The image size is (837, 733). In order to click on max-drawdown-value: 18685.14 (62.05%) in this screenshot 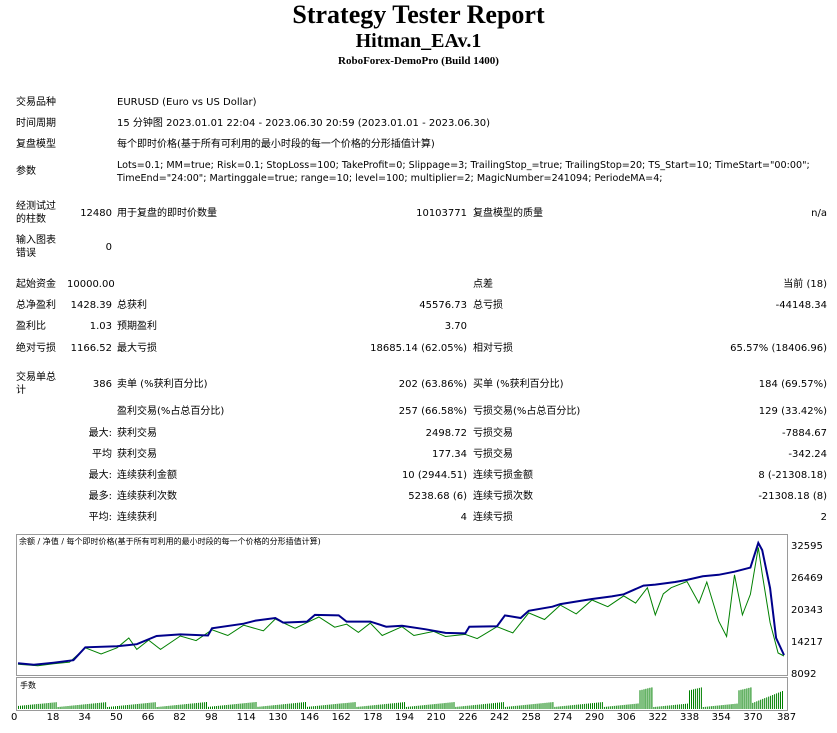, I will do `click(418, 348)`.